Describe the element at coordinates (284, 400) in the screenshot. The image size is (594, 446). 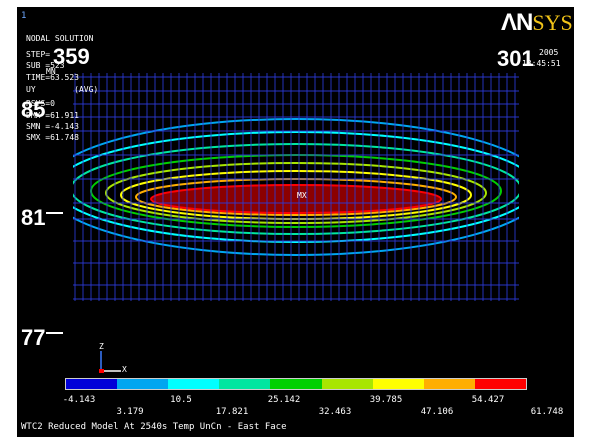
I see `legend-label-top-2: 25.142` at that location.